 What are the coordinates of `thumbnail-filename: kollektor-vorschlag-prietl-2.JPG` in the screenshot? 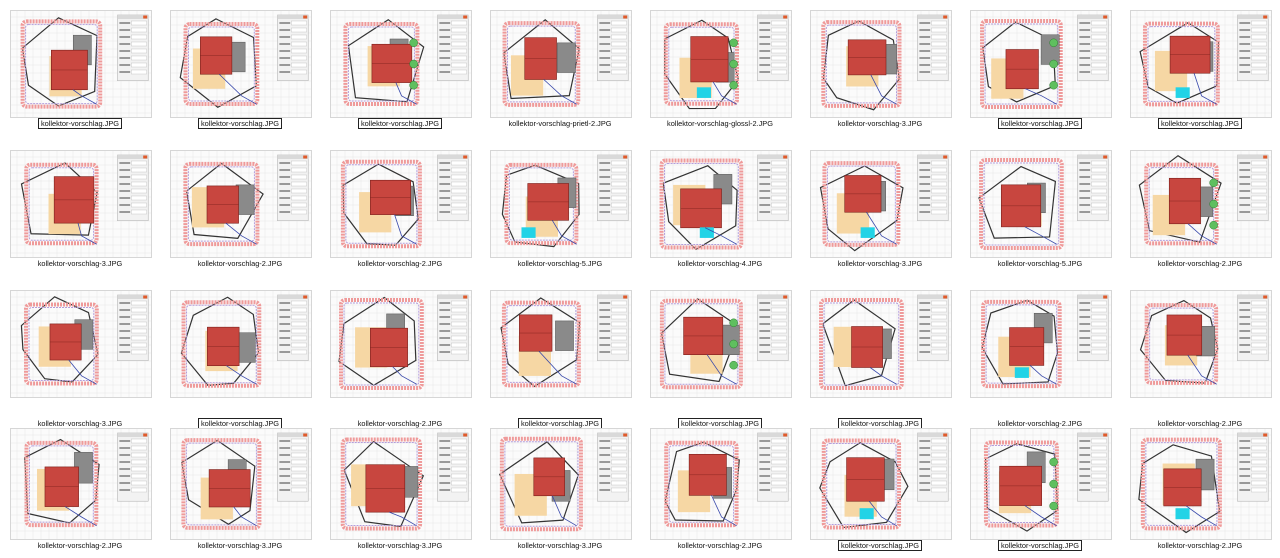 It's located at (560, 124).